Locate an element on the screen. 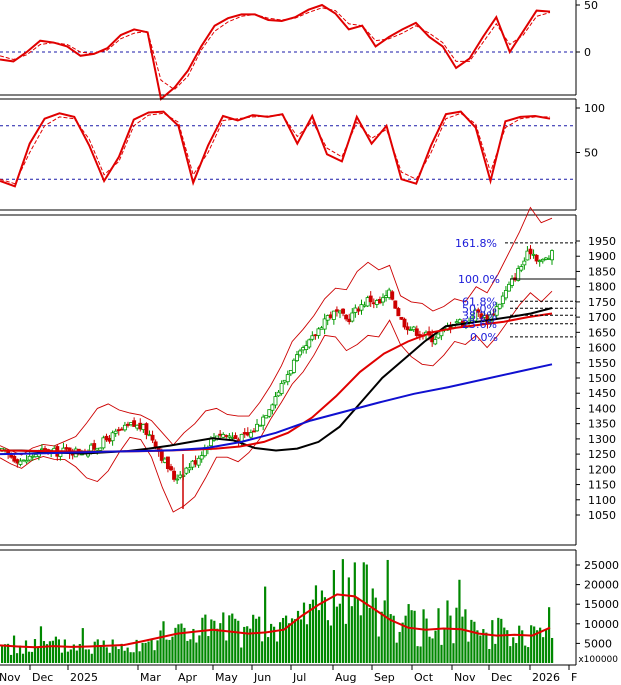 This screenshot has width=621, height=685. stochastic-y-ticks: 100 50 is located at coordinates (590, 131).